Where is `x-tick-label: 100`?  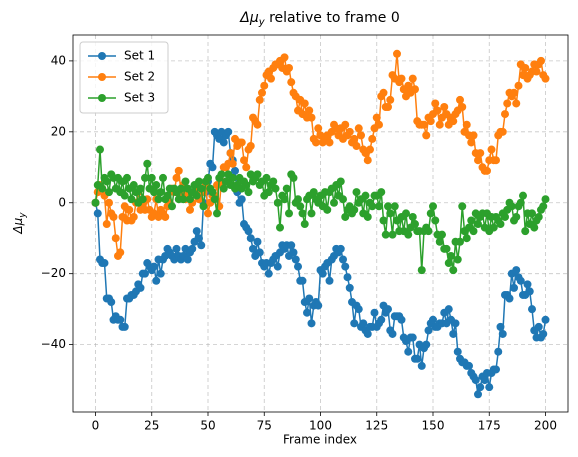 x-tick-label: 100 is located at coordinates (320, 426).